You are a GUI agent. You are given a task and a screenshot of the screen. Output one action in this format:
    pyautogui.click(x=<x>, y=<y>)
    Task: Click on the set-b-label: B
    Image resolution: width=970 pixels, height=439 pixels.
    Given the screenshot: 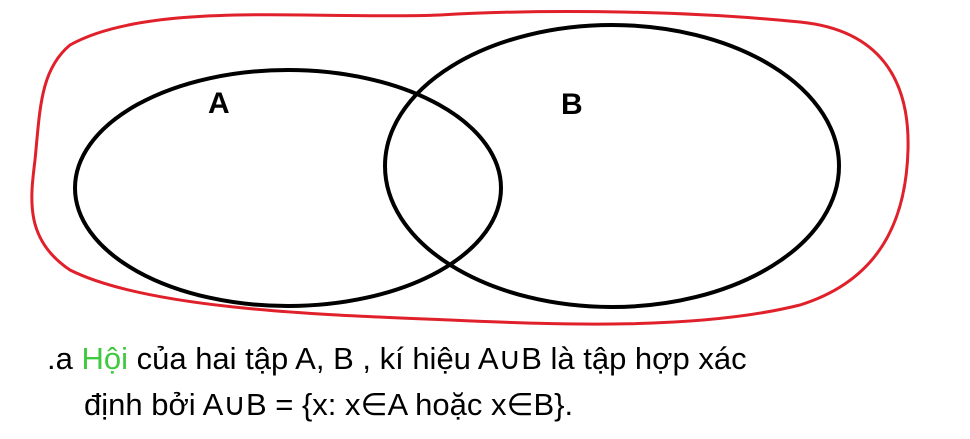 What is the action you would take?
    pyautogui.click(x=572, y=104)
    